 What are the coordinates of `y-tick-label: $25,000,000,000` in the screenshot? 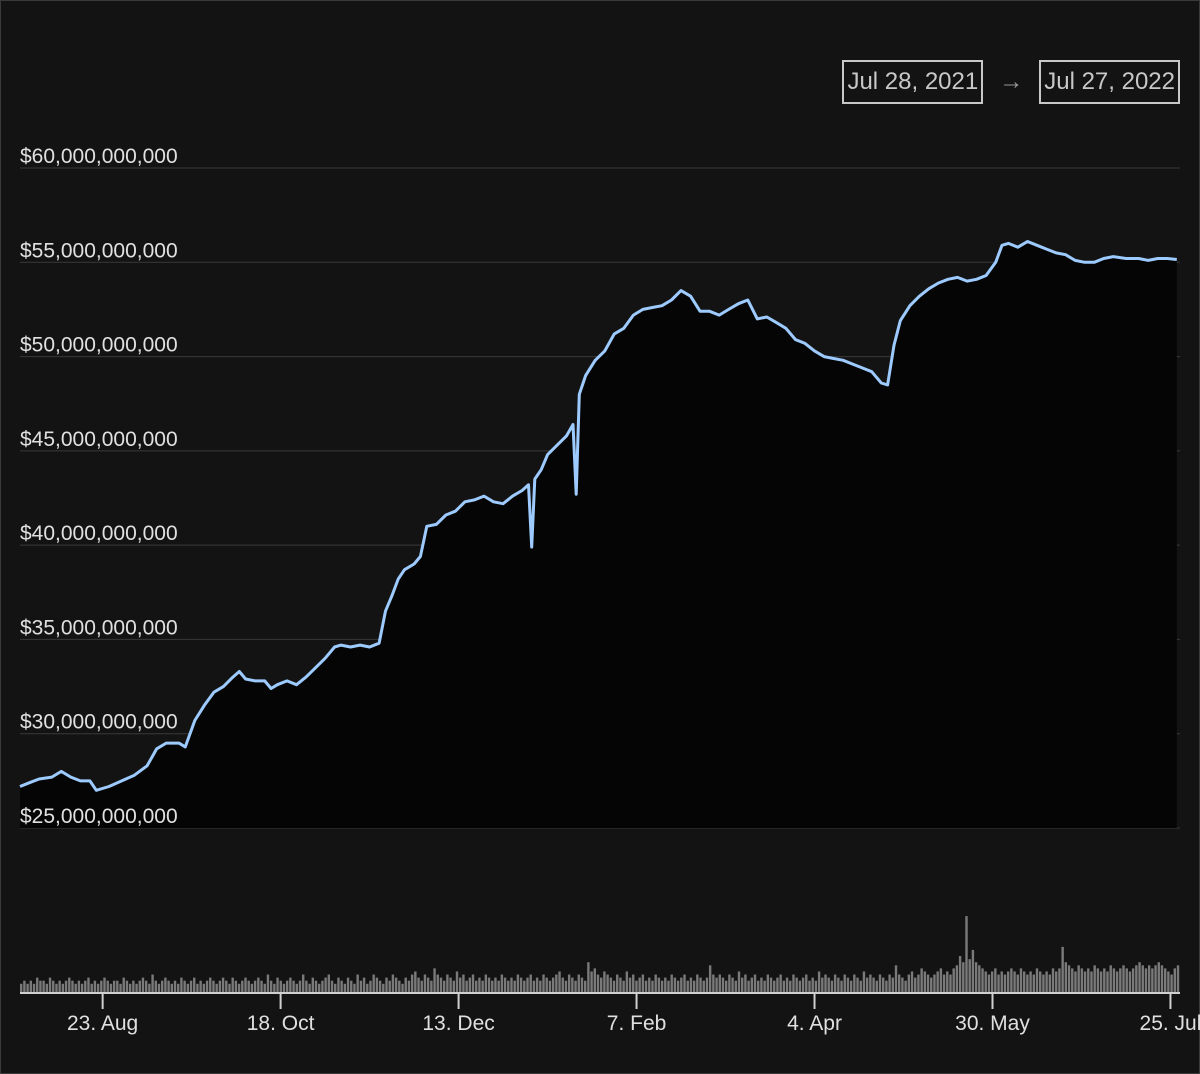 It's located at (99, 816).